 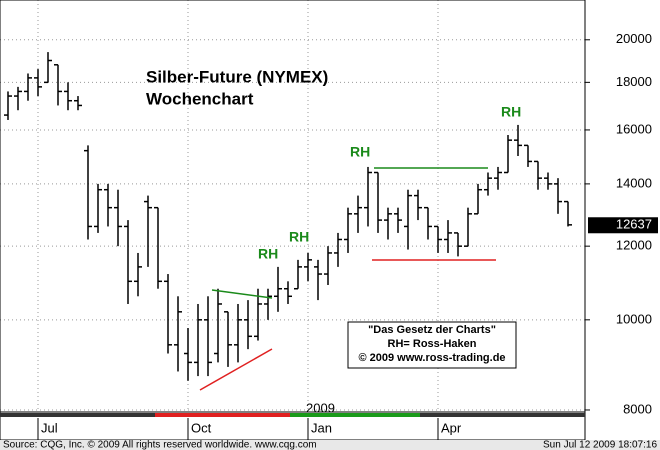 What do you see at coordinates (321, 427) in the screenshot?
I see `x-tick-label: Jan` at bounding box center [321, 427].